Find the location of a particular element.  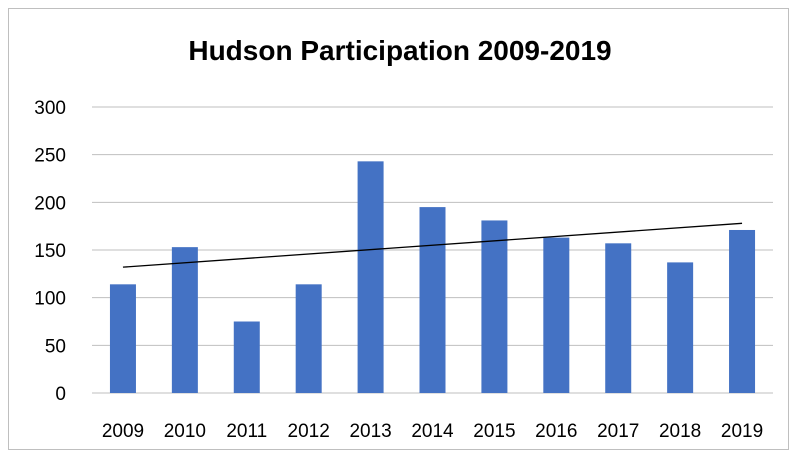

x-tick-label: 2014 is located at coordinates (432, 431).